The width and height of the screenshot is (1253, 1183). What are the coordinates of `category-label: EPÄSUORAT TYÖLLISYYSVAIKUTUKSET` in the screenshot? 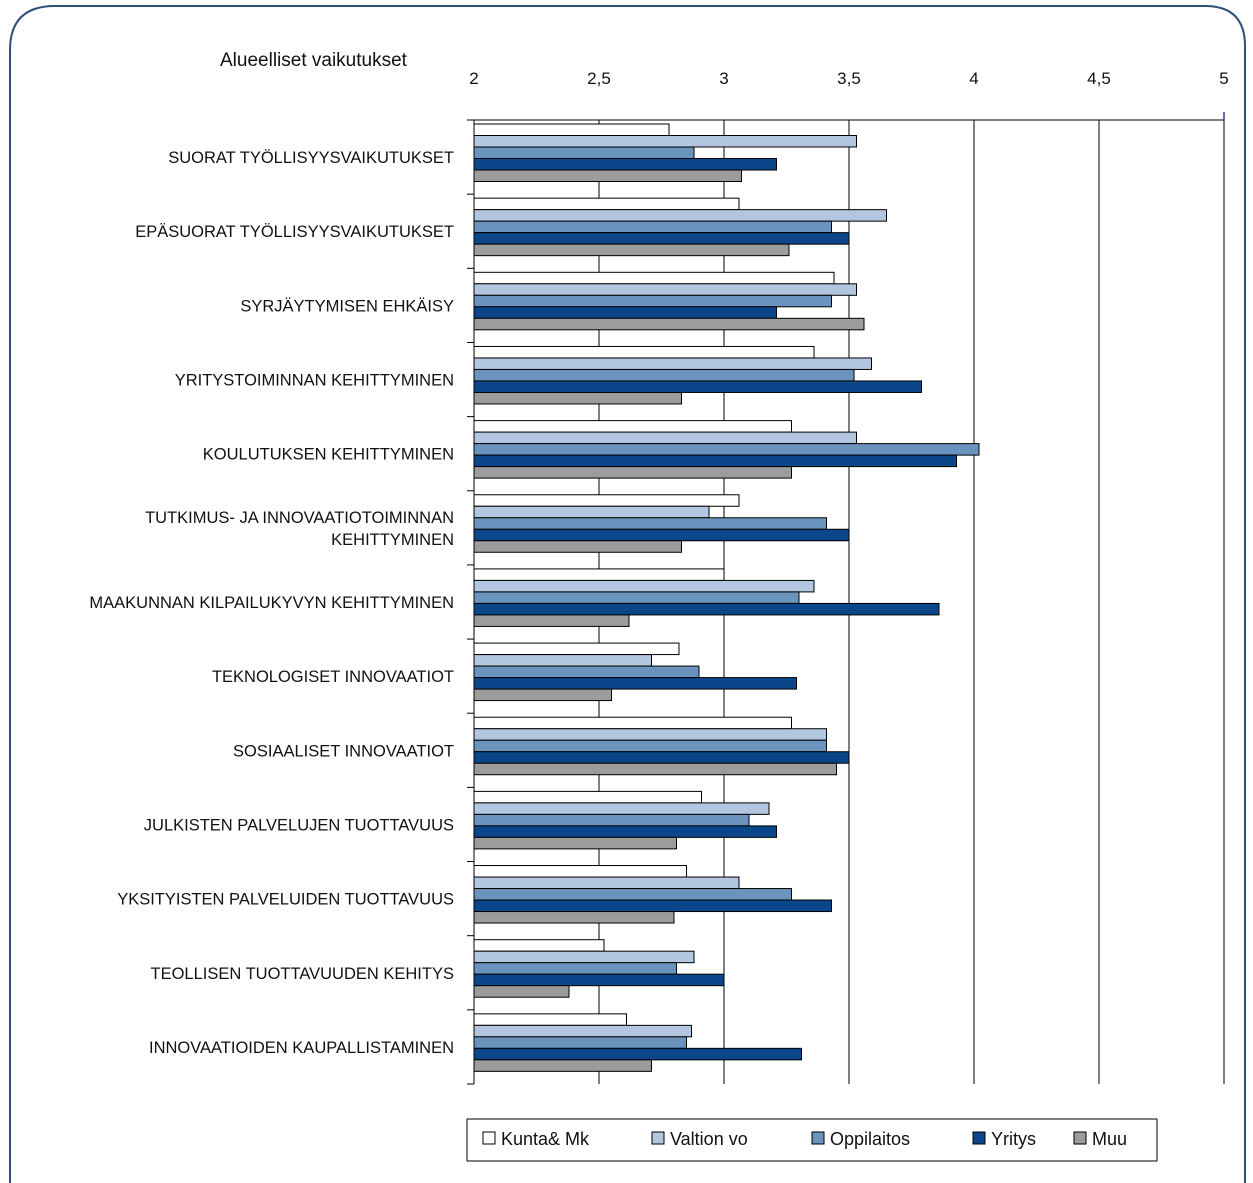 It's located at (294, 232).